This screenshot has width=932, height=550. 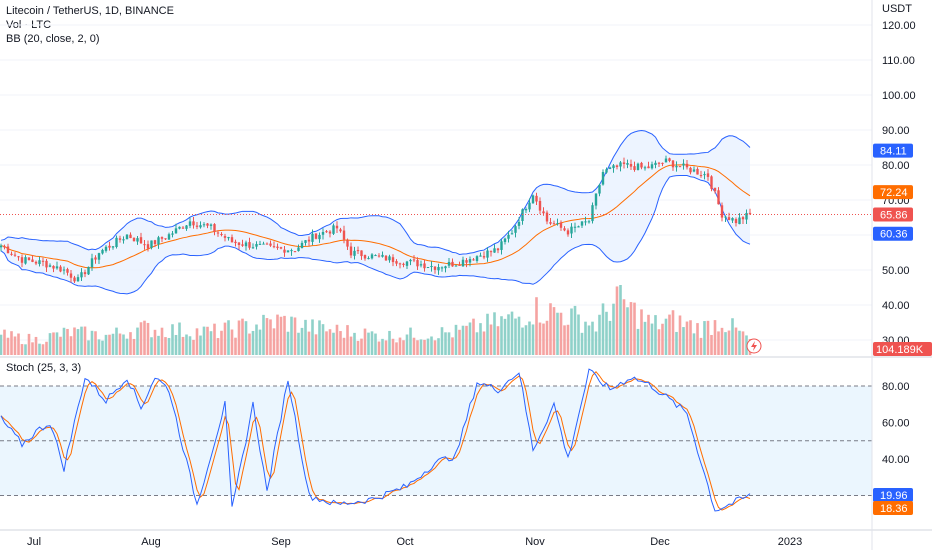 What do you see at coordinates (896, 131) in the screenshot?
I see `price-tick-label: 90.00` at bounding box center [896, 131].